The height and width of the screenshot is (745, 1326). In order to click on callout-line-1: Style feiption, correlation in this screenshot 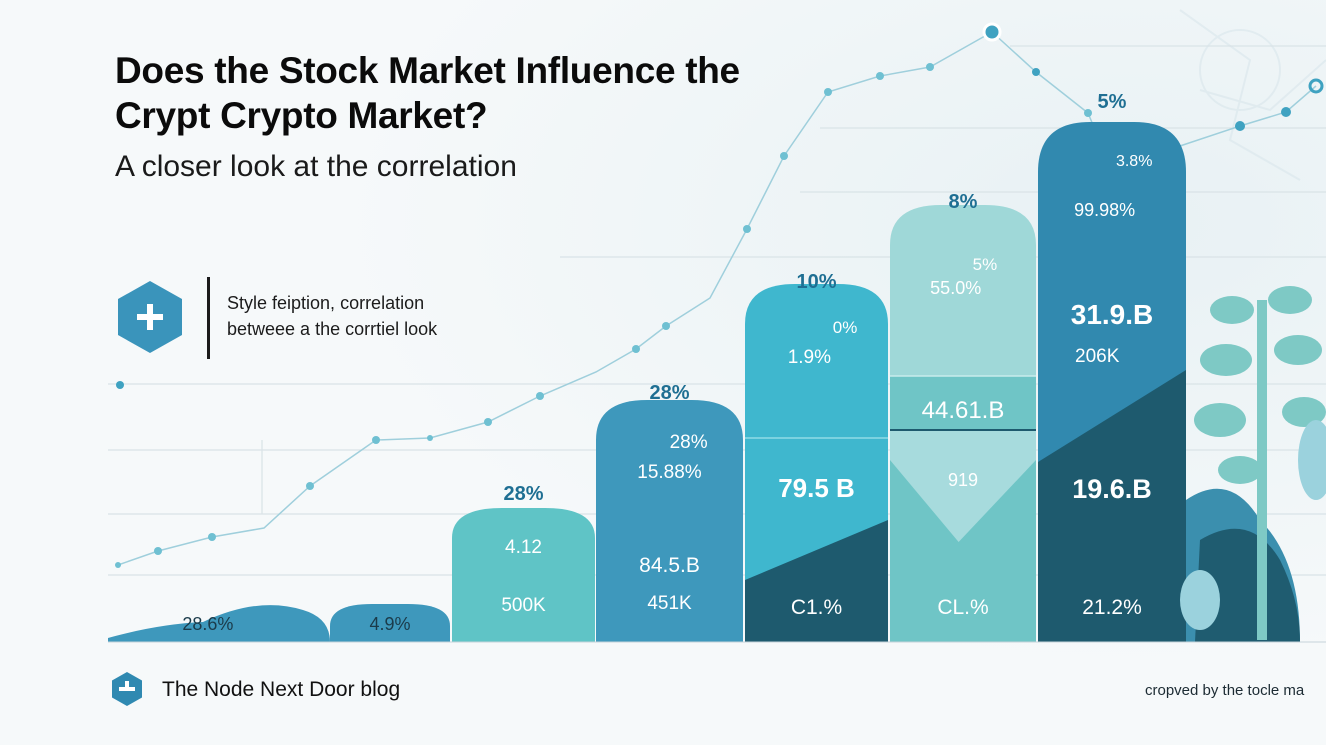, I will do `click(326, 303)`.